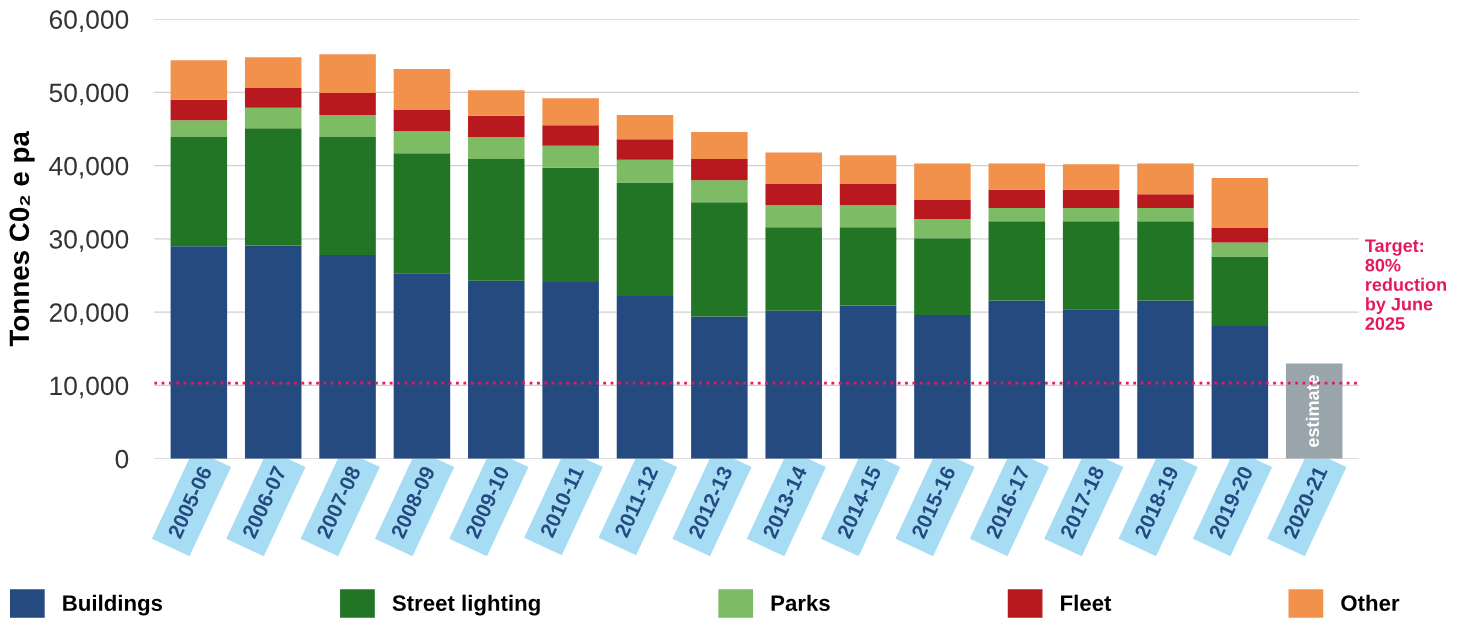 The height and width of the screenshot is (637, 1469). What do you see at coordinates (122, 459) in the screenshot?
I see `y-tick-label: 0` at bounding box center [122, 459].